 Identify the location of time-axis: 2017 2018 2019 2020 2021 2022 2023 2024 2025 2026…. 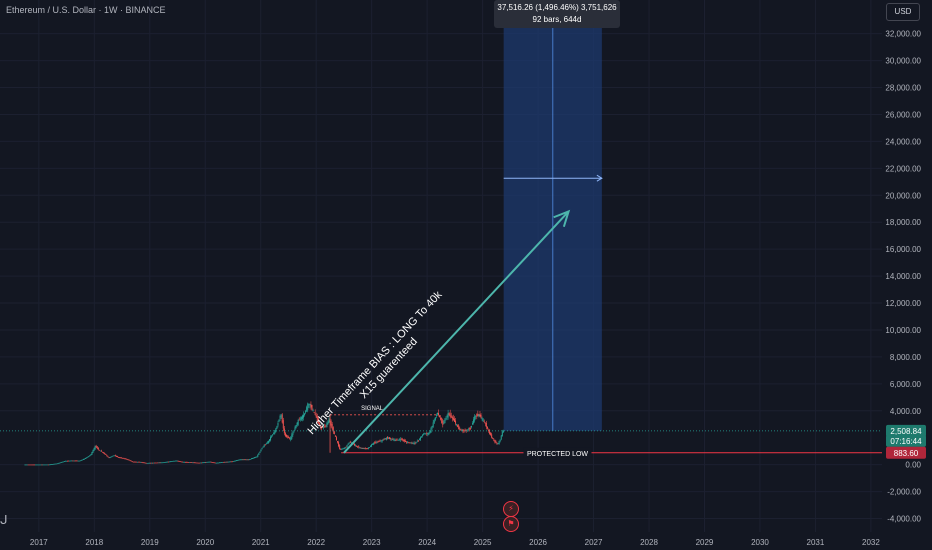
(466, 541).